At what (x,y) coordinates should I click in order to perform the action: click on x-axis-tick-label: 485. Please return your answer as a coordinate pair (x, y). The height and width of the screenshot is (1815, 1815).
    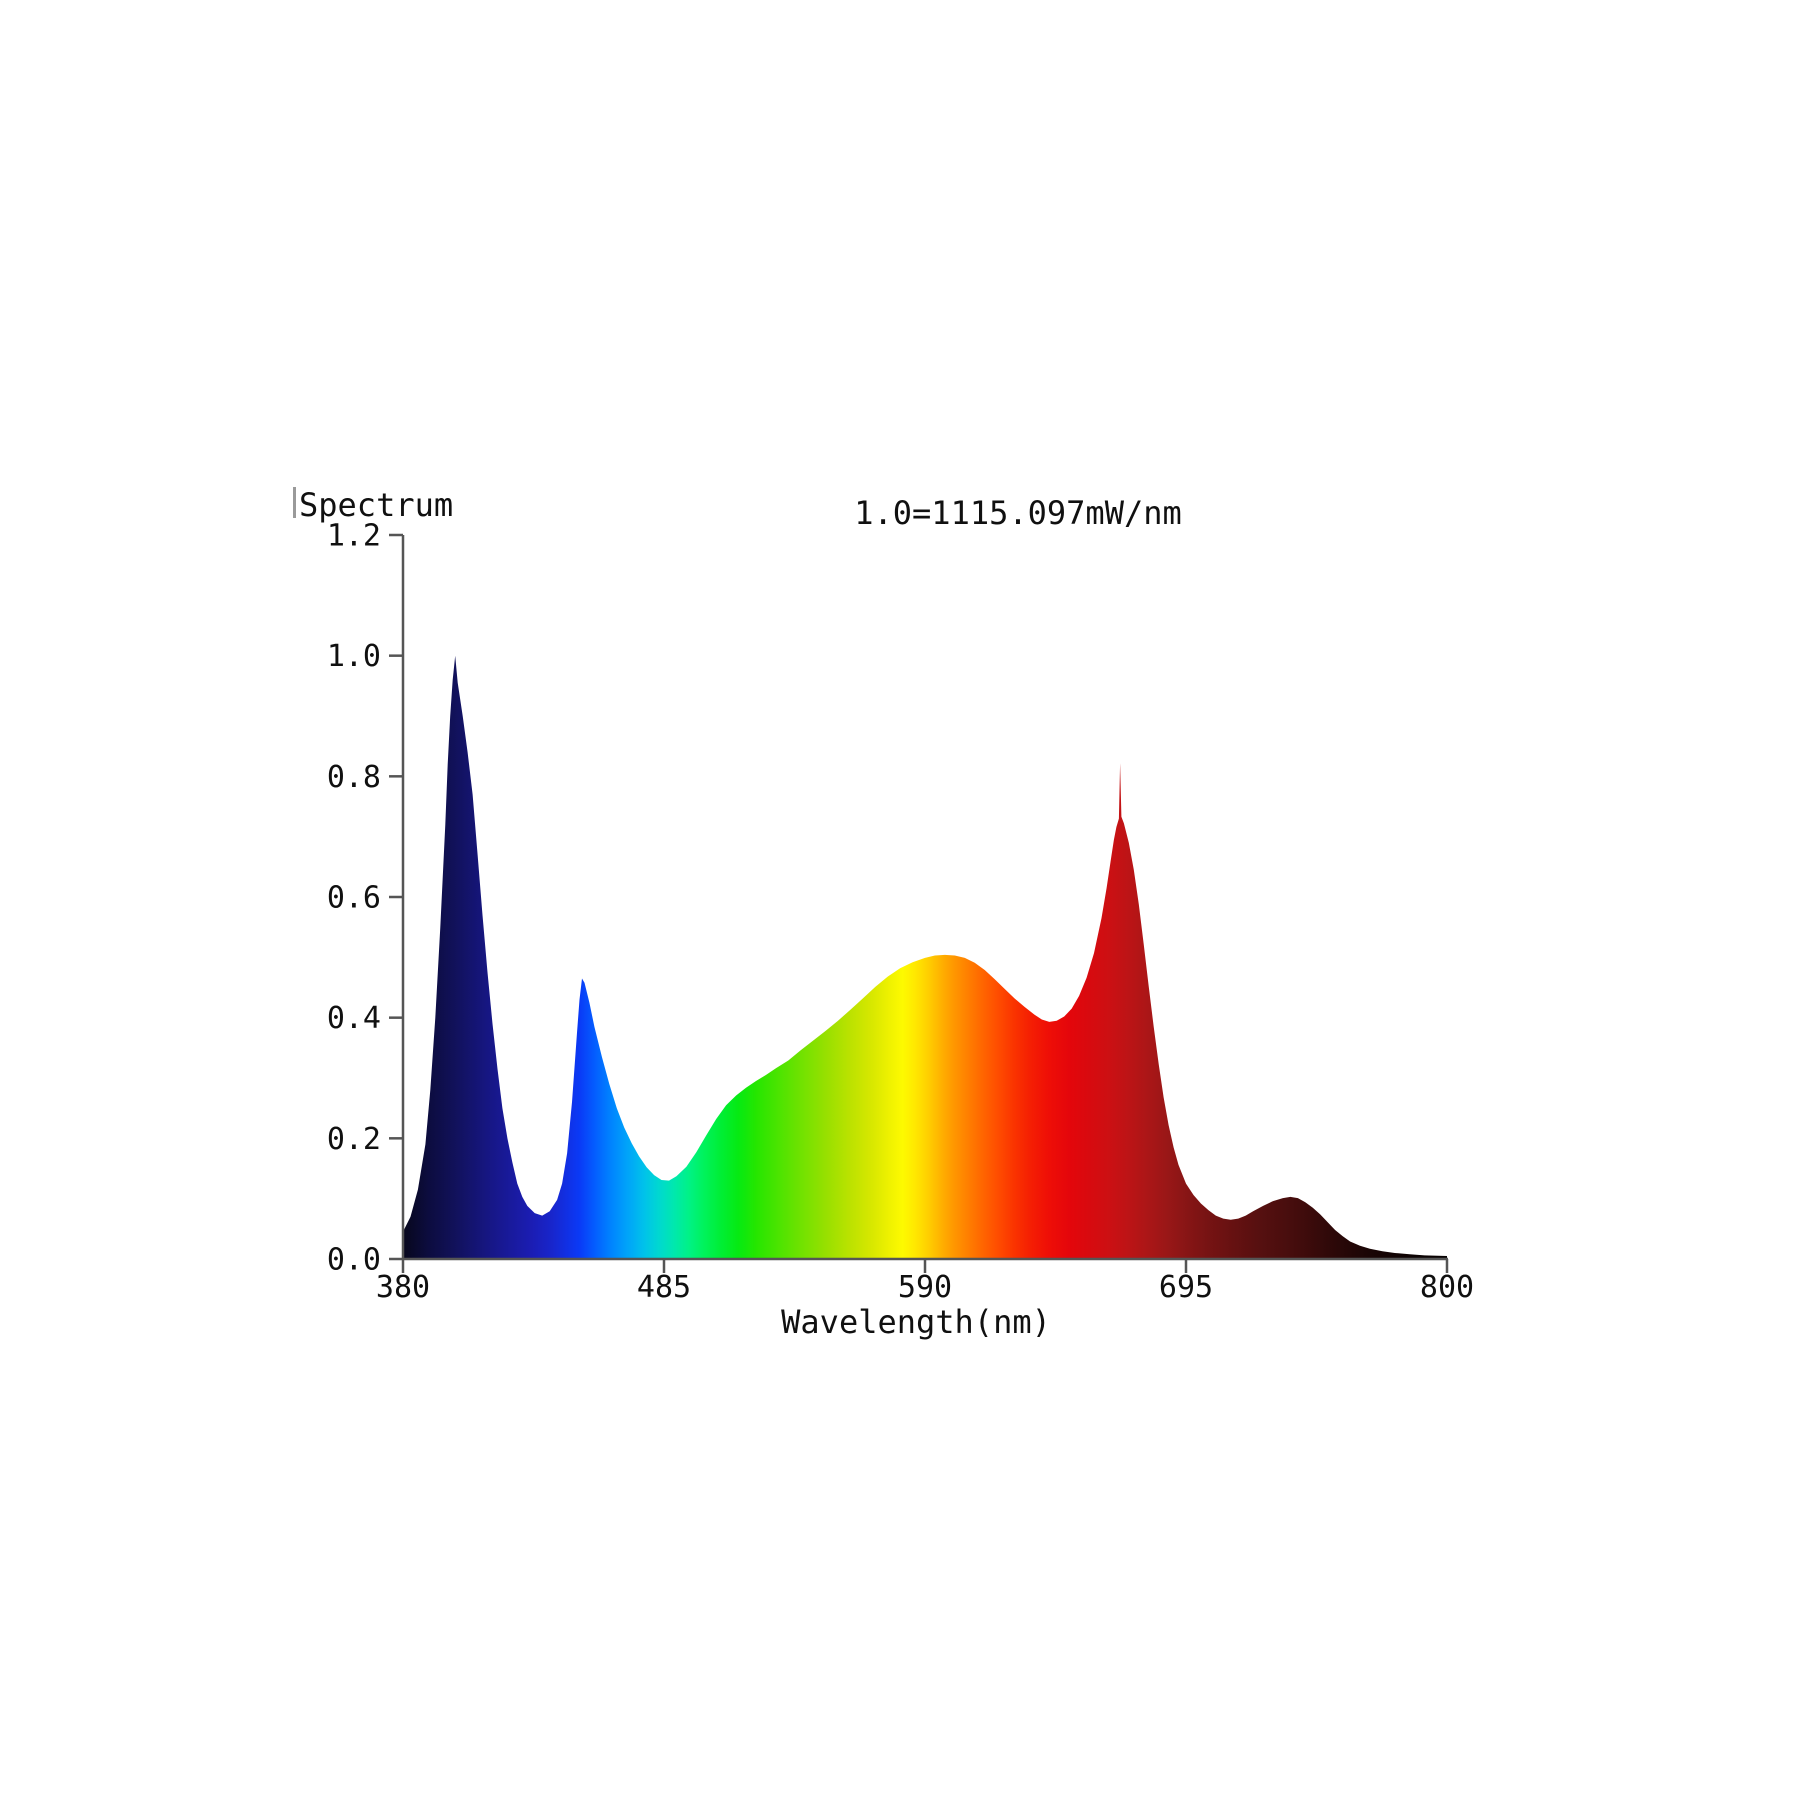
    Looking at the image, I should click on (664, 1287).